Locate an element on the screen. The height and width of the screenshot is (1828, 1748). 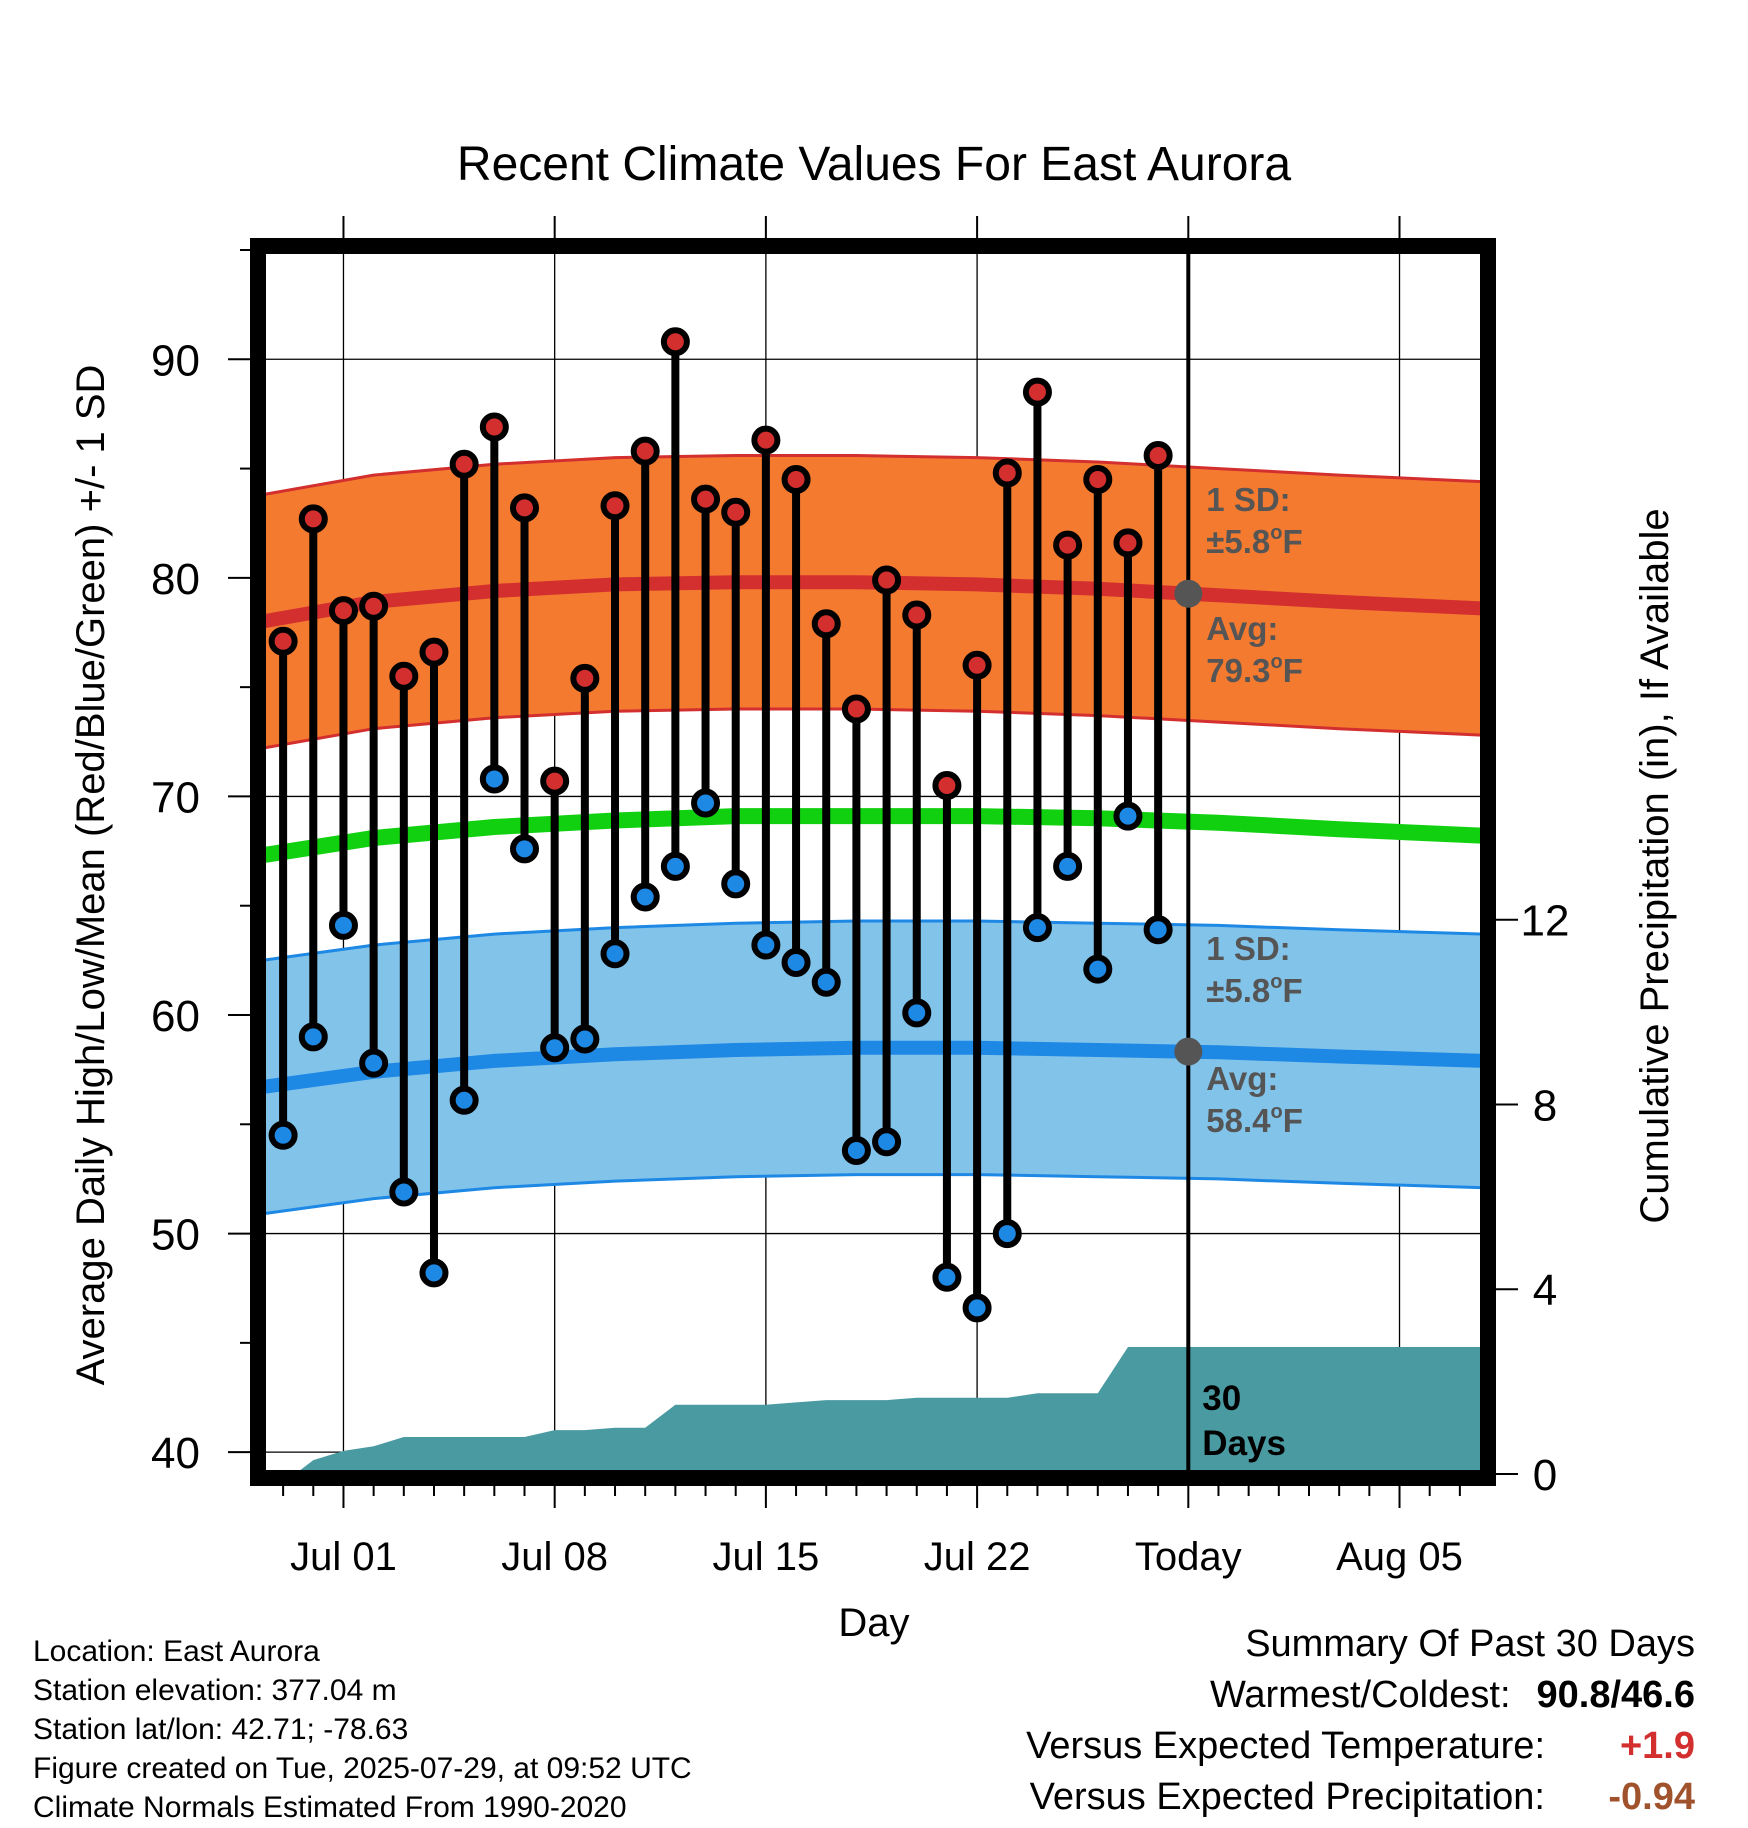
y-tick-label-70: 70 is located at coordinates (175, 797).